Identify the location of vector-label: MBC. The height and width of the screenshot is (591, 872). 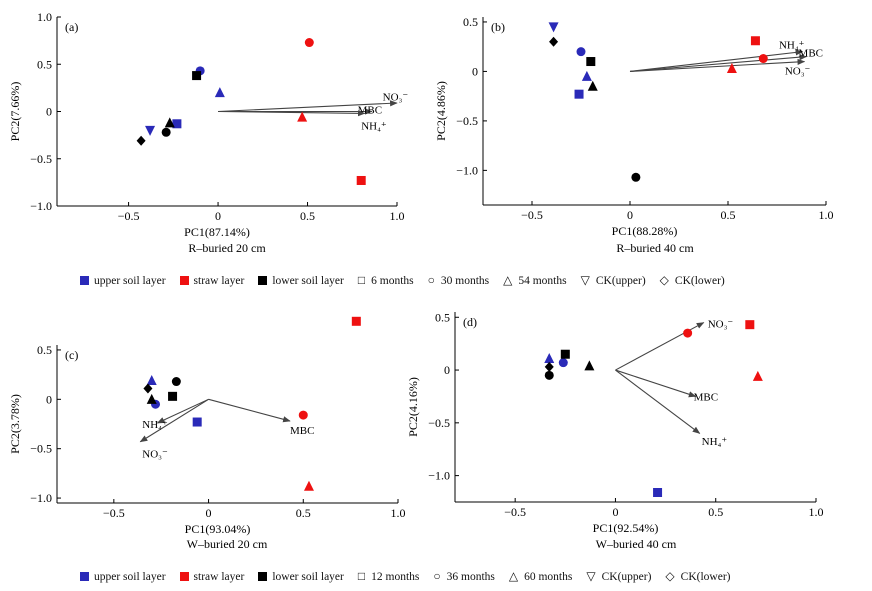
(370, 111).